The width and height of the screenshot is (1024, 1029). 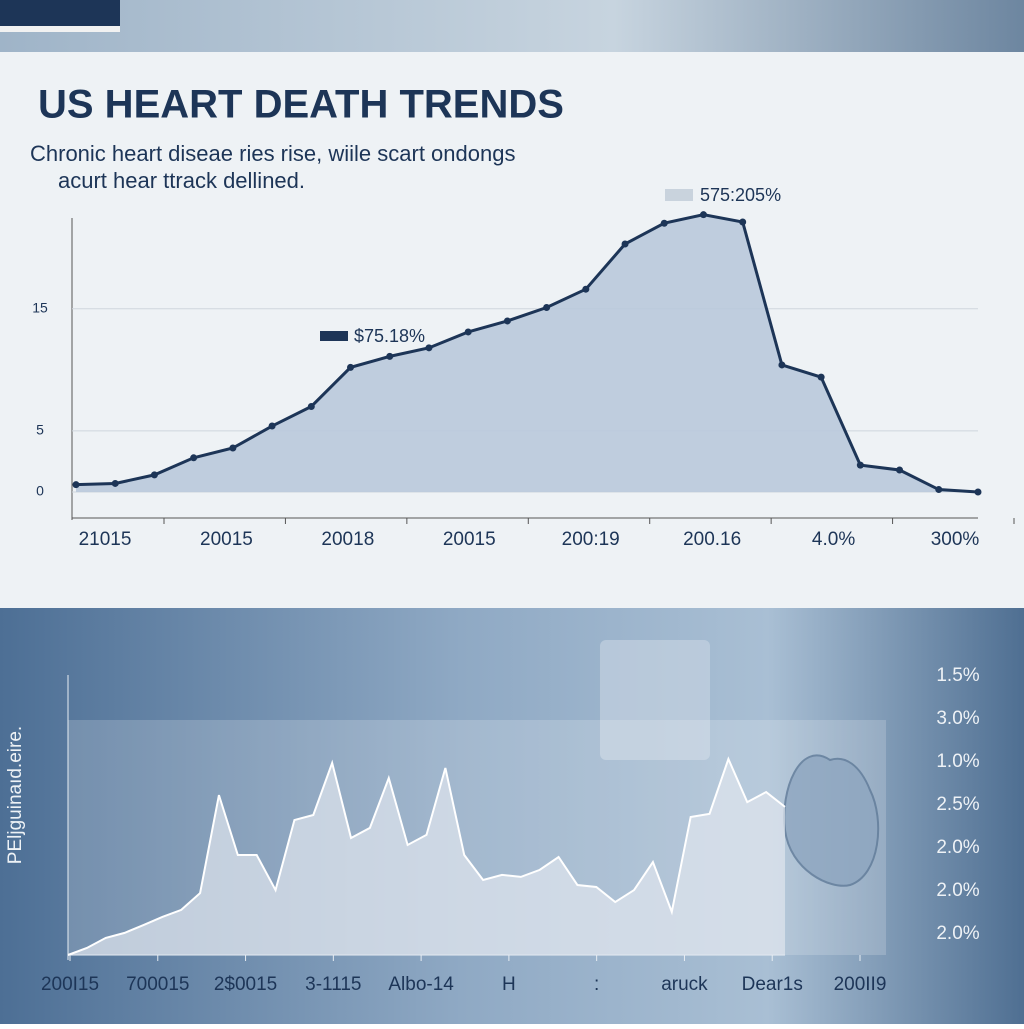 I want to click on annotation: $75.18%, so click(x=389, y=336).